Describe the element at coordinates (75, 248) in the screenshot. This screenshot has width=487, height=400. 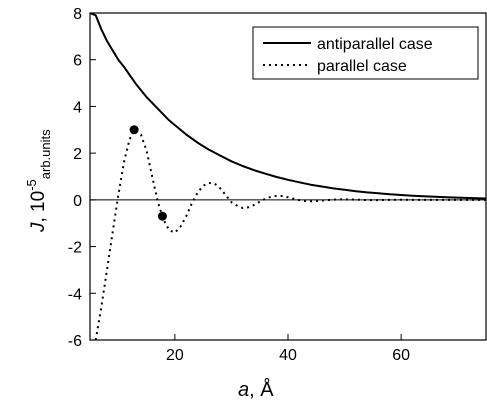
I see `y-tick-label: -2` at that location.